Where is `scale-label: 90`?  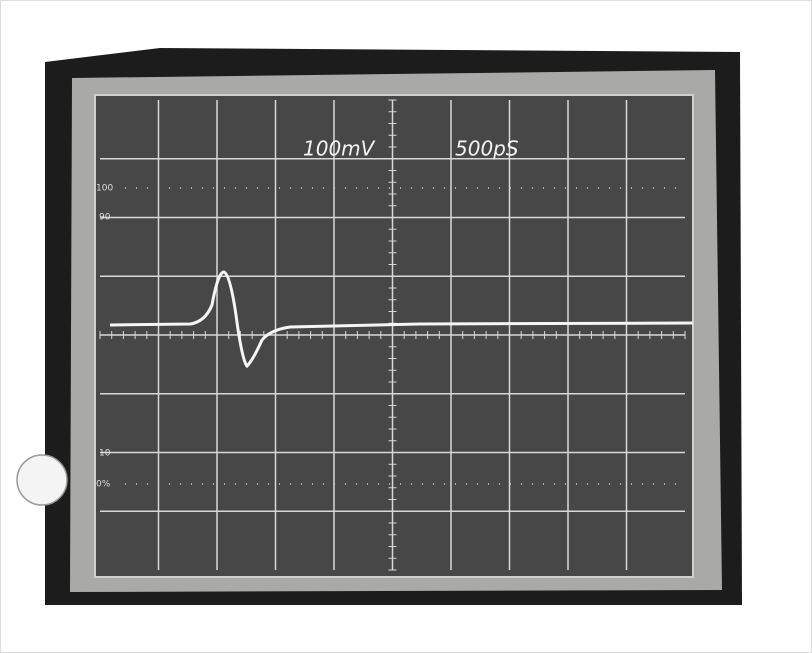 scale-label: 90 is located at coordinates (105, 218).